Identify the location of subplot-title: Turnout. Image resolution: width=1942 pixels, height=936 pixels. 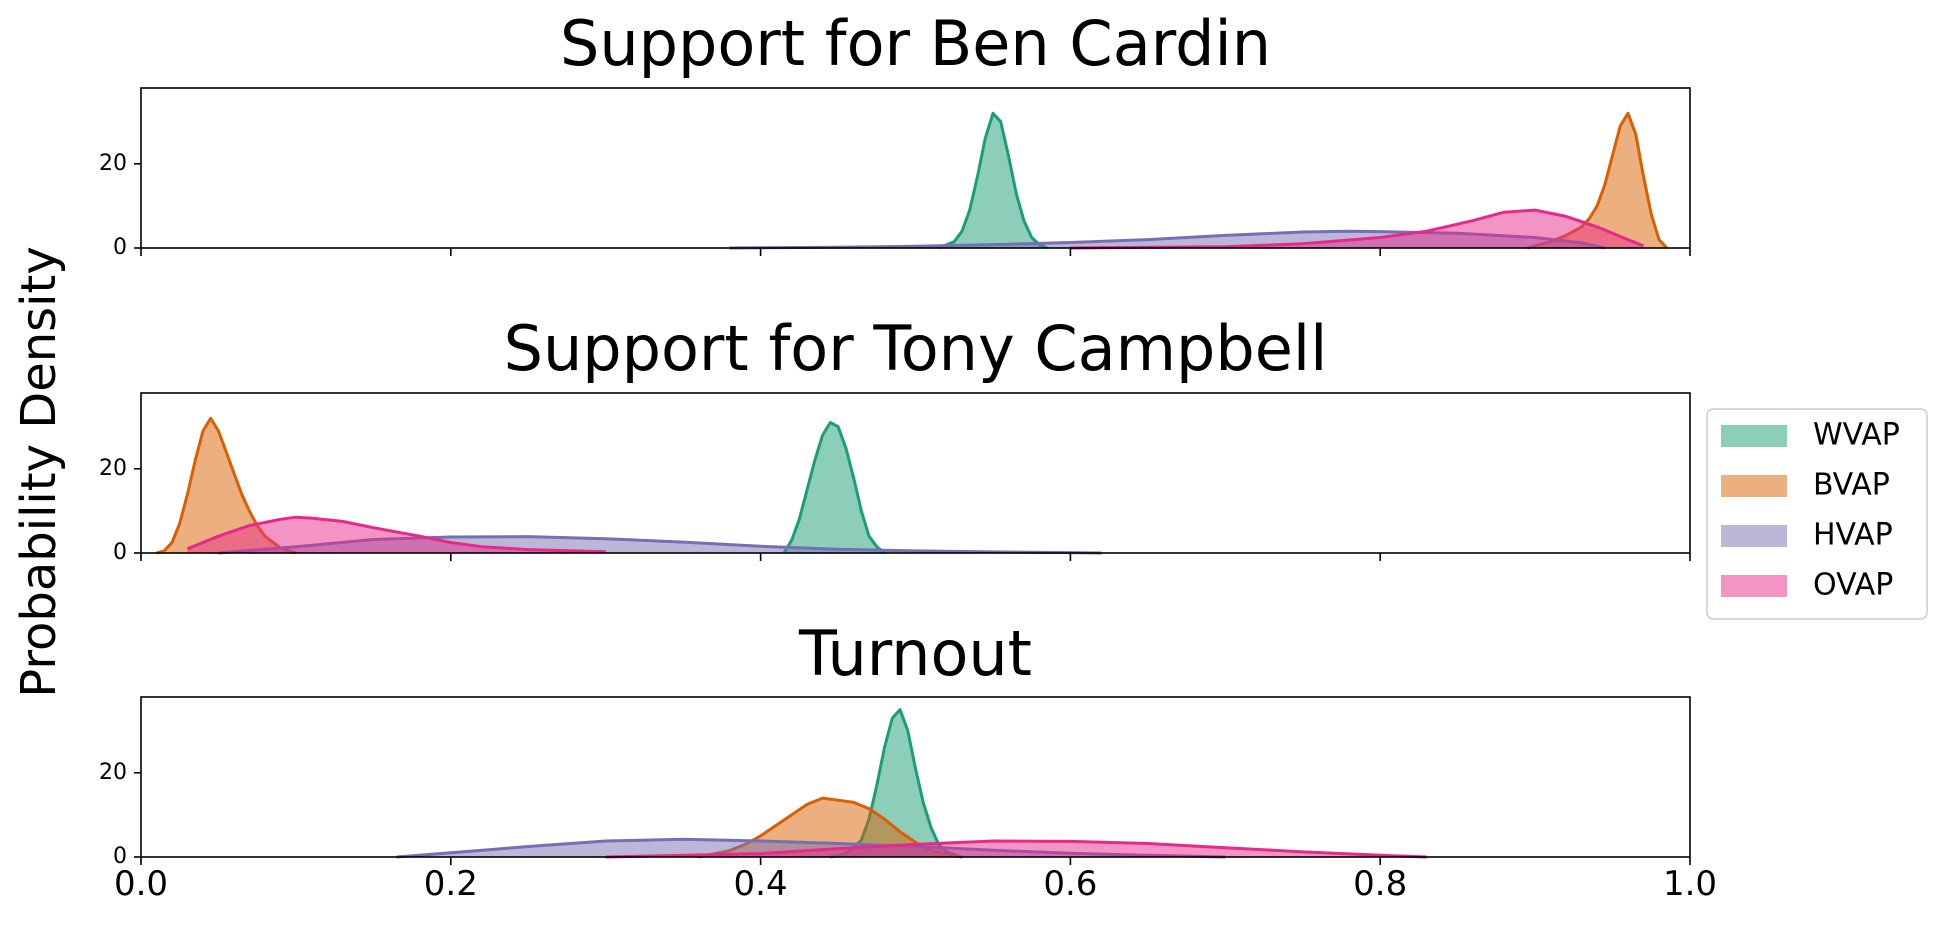
(915, 653).